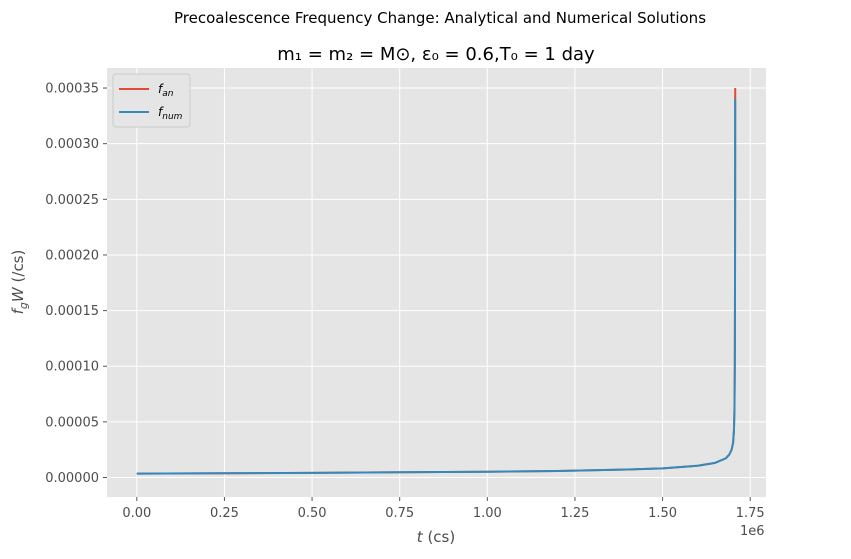 The height and width of the screenshot is (559, 851). What do you see at coordinates (72, 89) in the screenshot?
I see `y-tick-label: 0.00035` at bounding box center [72, 89].